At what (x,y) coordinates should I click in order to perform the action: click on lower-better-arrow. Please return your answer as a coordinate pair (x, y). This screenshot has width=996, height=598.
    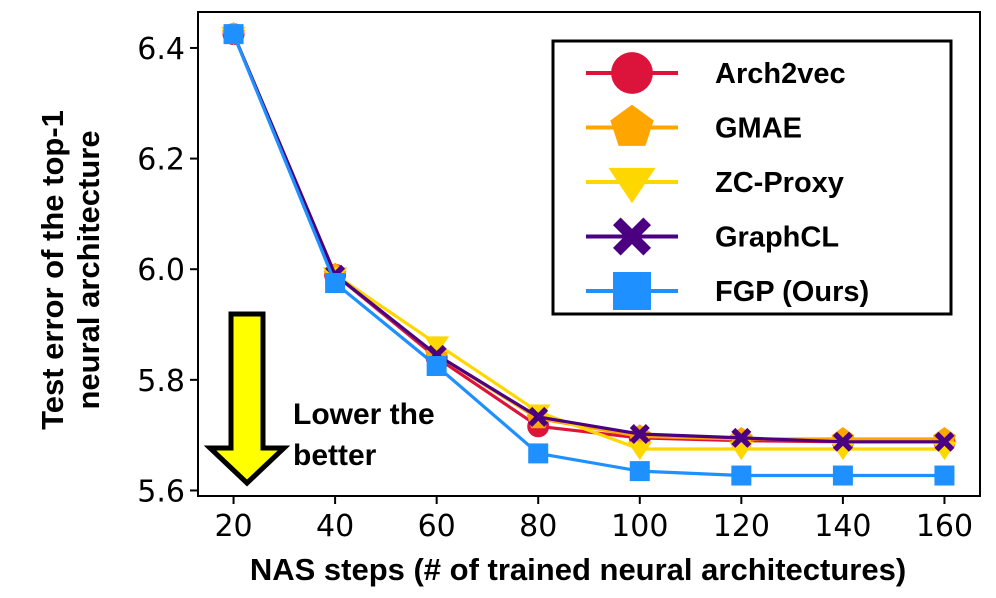
    Looking at the image, I should click on (247, 399).